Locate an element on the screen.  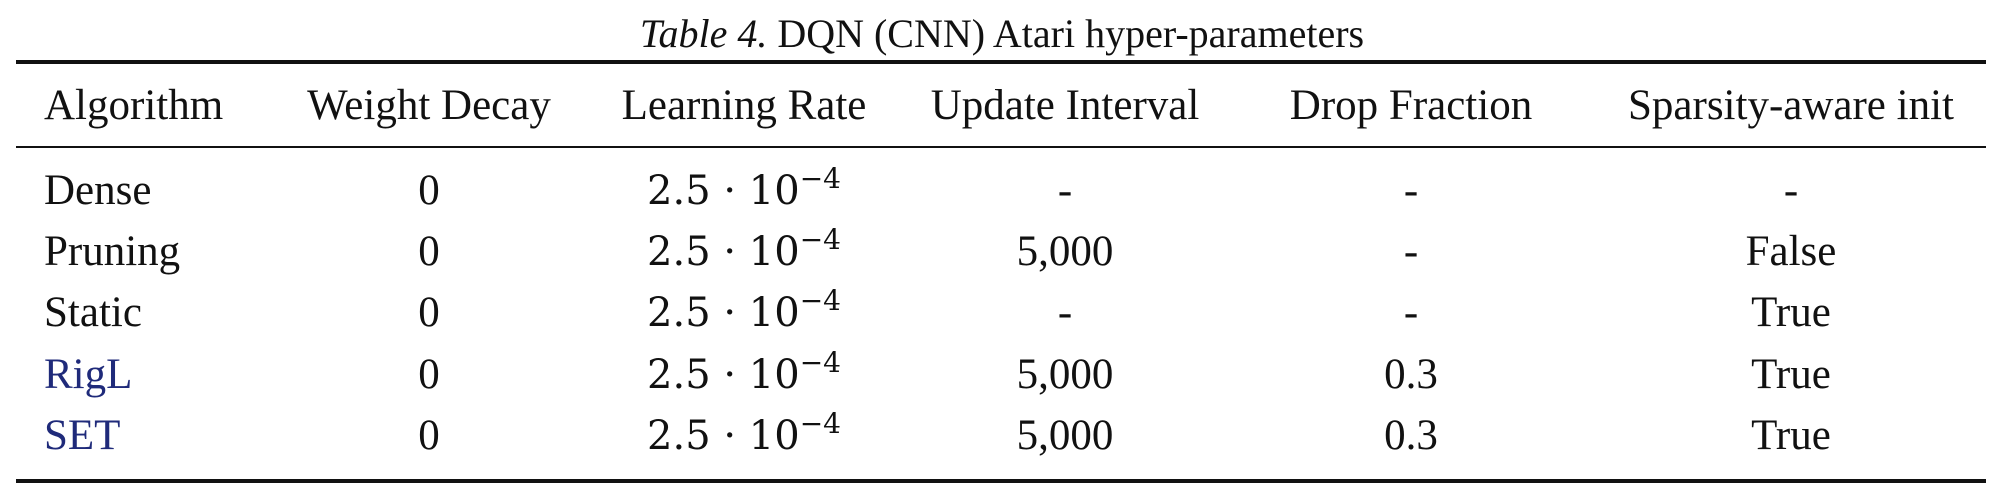
row-sparsity-aware-init: False is located at coordinates (1791, 251).